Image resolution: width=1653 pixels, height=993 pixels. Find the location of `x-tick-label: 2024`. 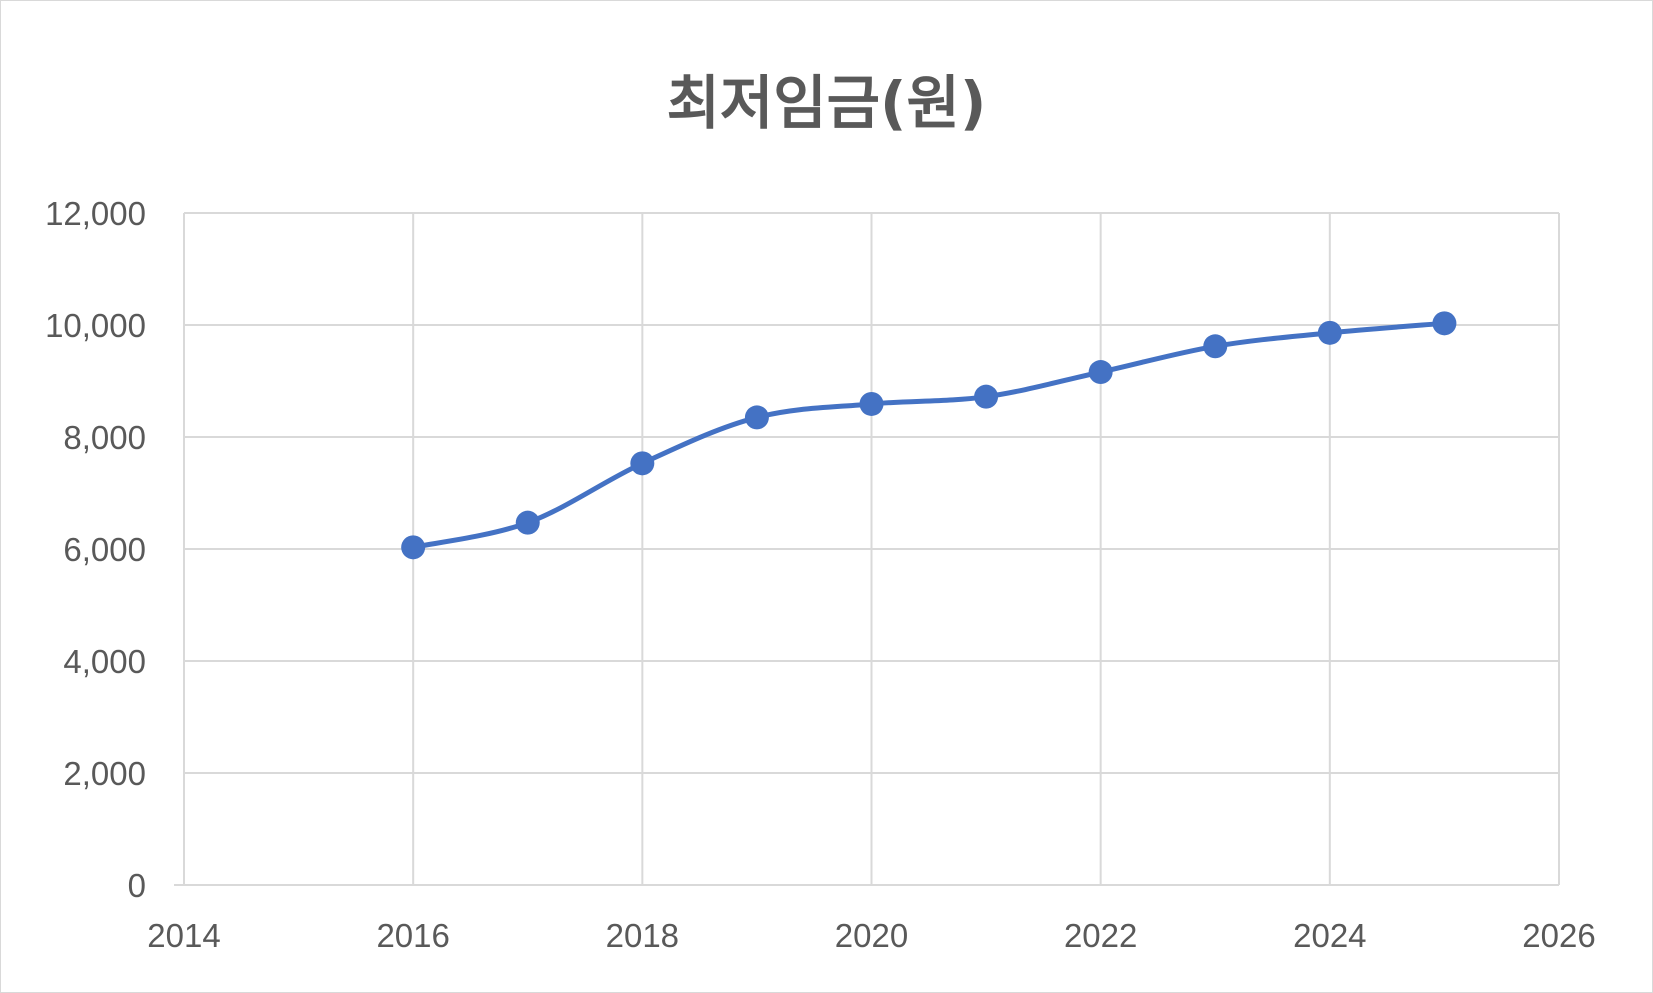

x-tick-label: 2024 is located at coordinates (1329, 935).